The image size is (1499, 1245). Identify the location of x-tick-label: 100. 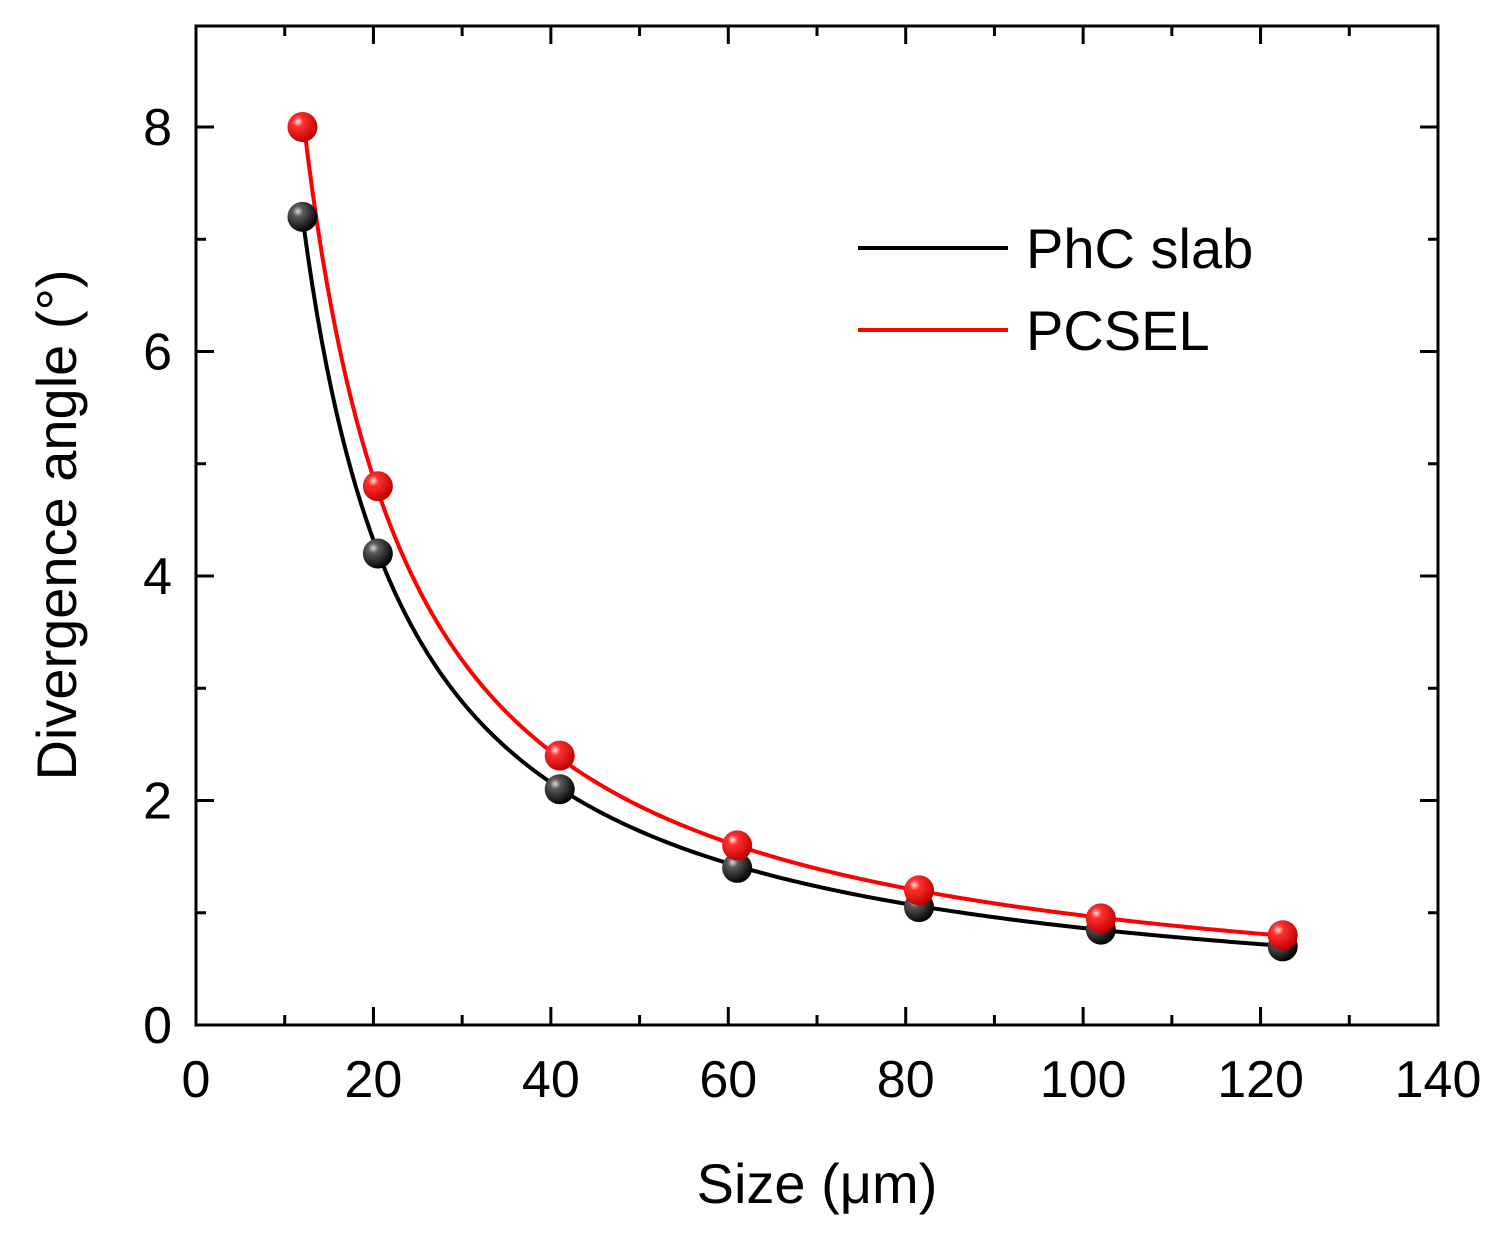
(1083, 1080).